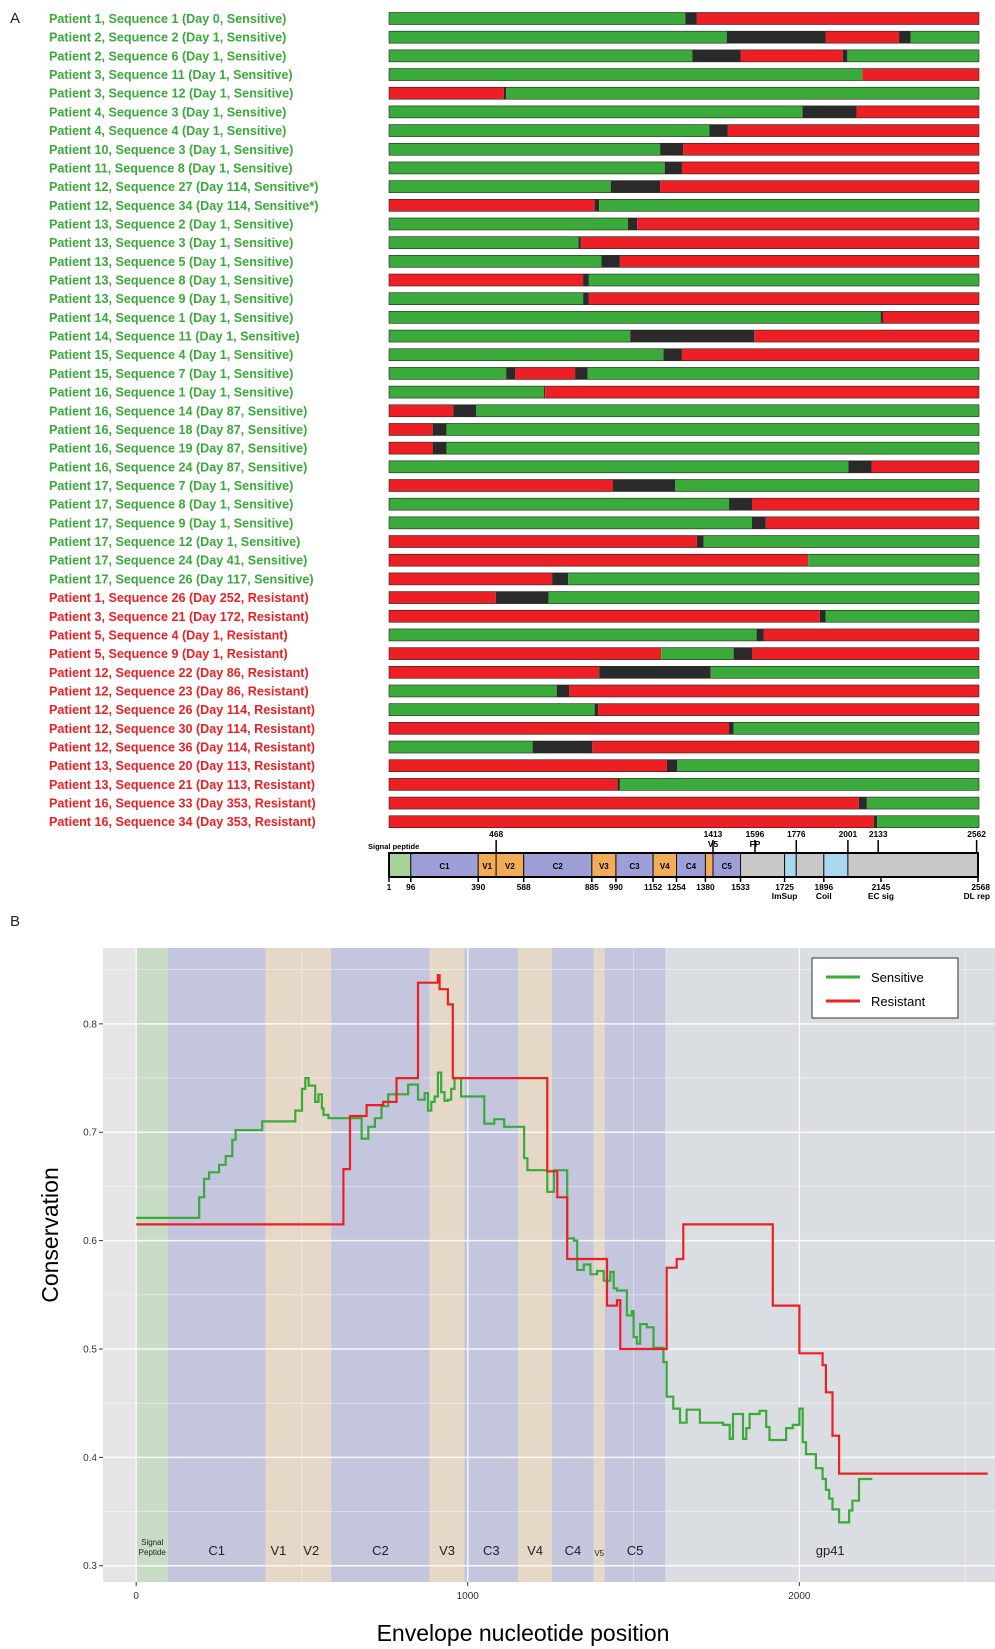 This screenshot has height=1649, width=995. I want to click on x-axis-title: Envelope nucleotide position, so click(523, 1633).